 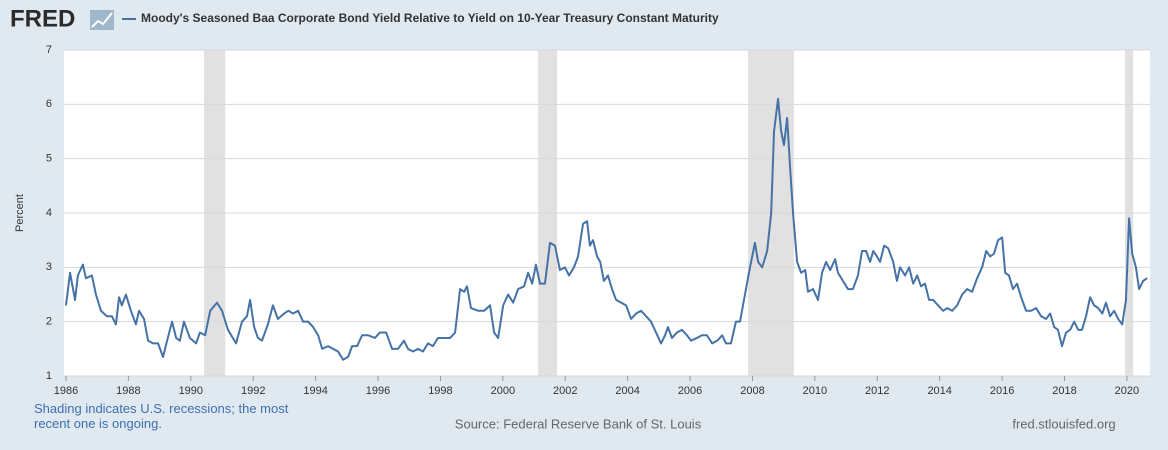 I want to click on x-tick-label: 2012, so click(x=877, y=391).